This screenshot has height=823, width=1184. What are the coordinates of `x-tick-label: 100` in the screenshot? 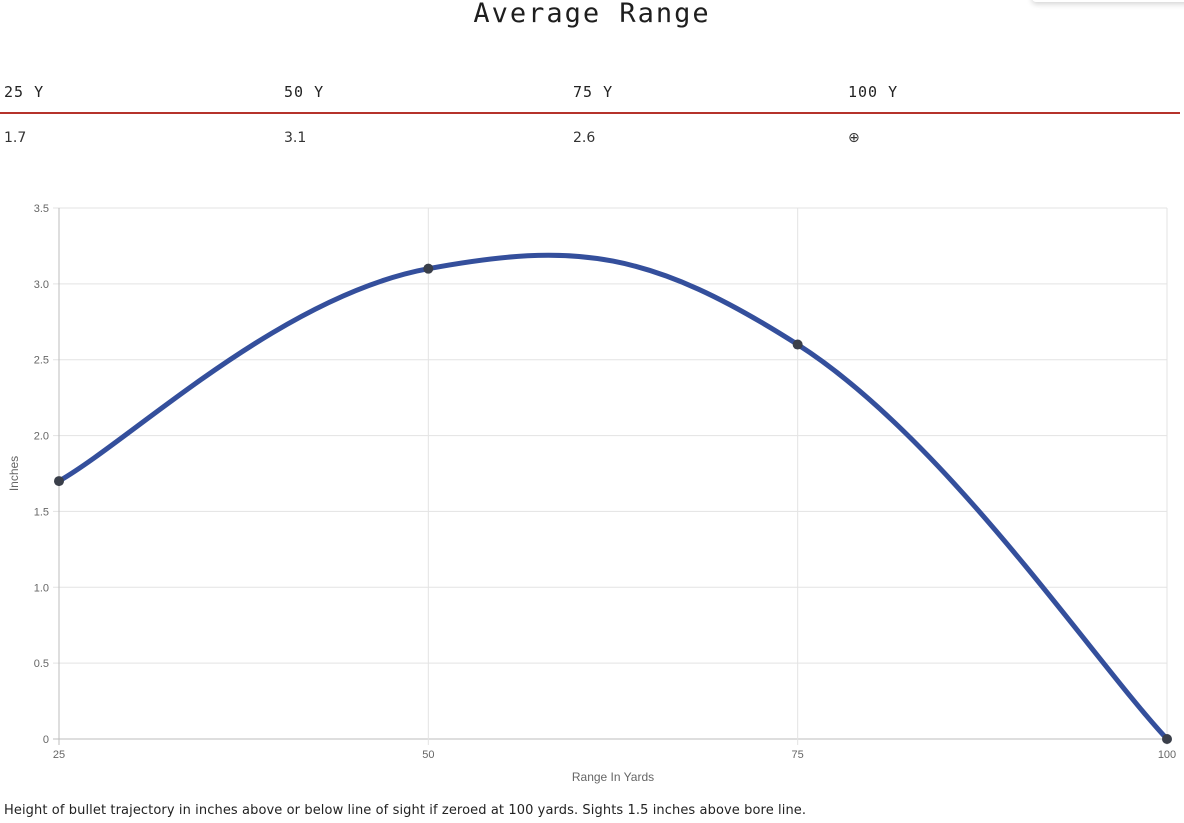 It's located at (1167, 755).